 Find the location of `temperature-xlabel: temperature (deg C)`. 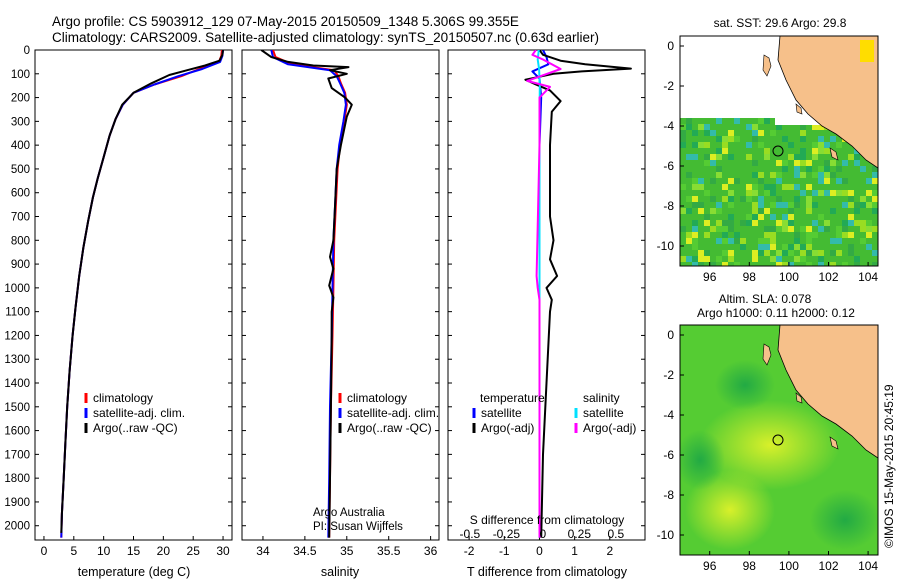

temperature-xlabel: temperature (deg C) is located at coordinates (134, 572).